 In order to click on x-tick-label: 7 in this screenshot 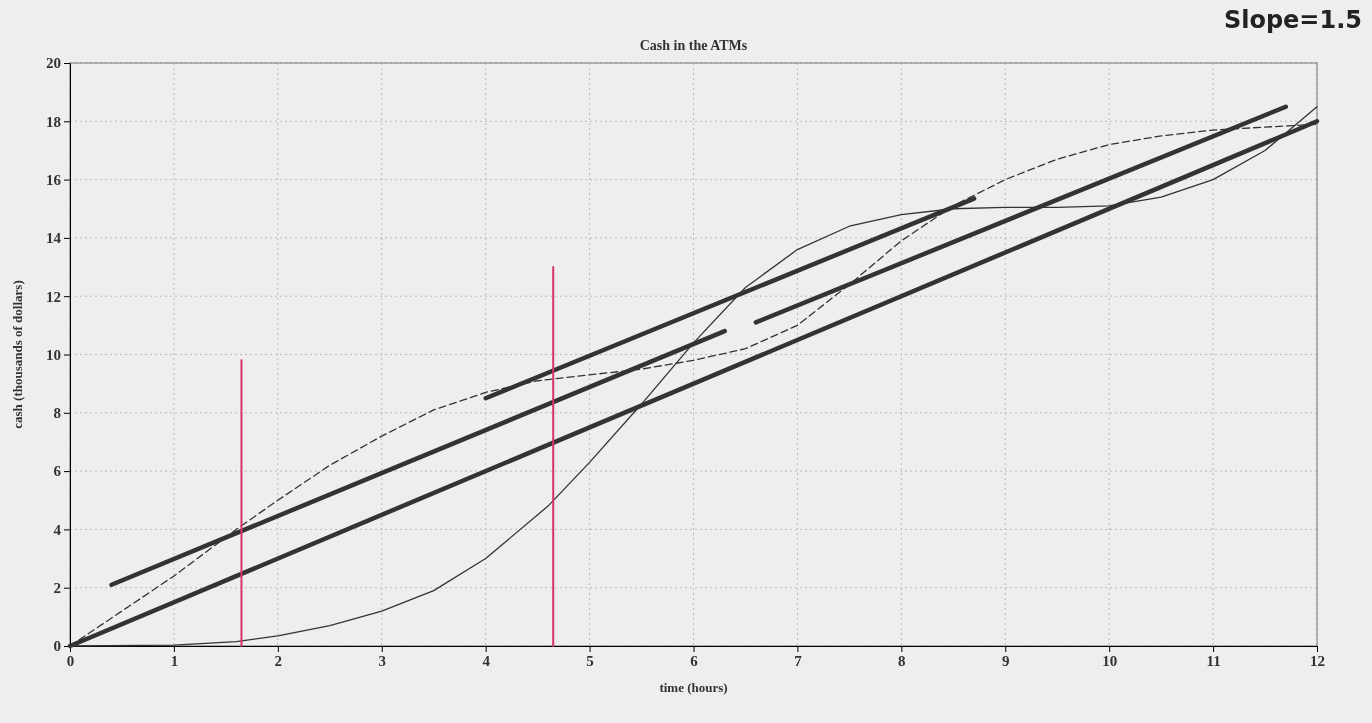, I will do `click(798, 660)`.